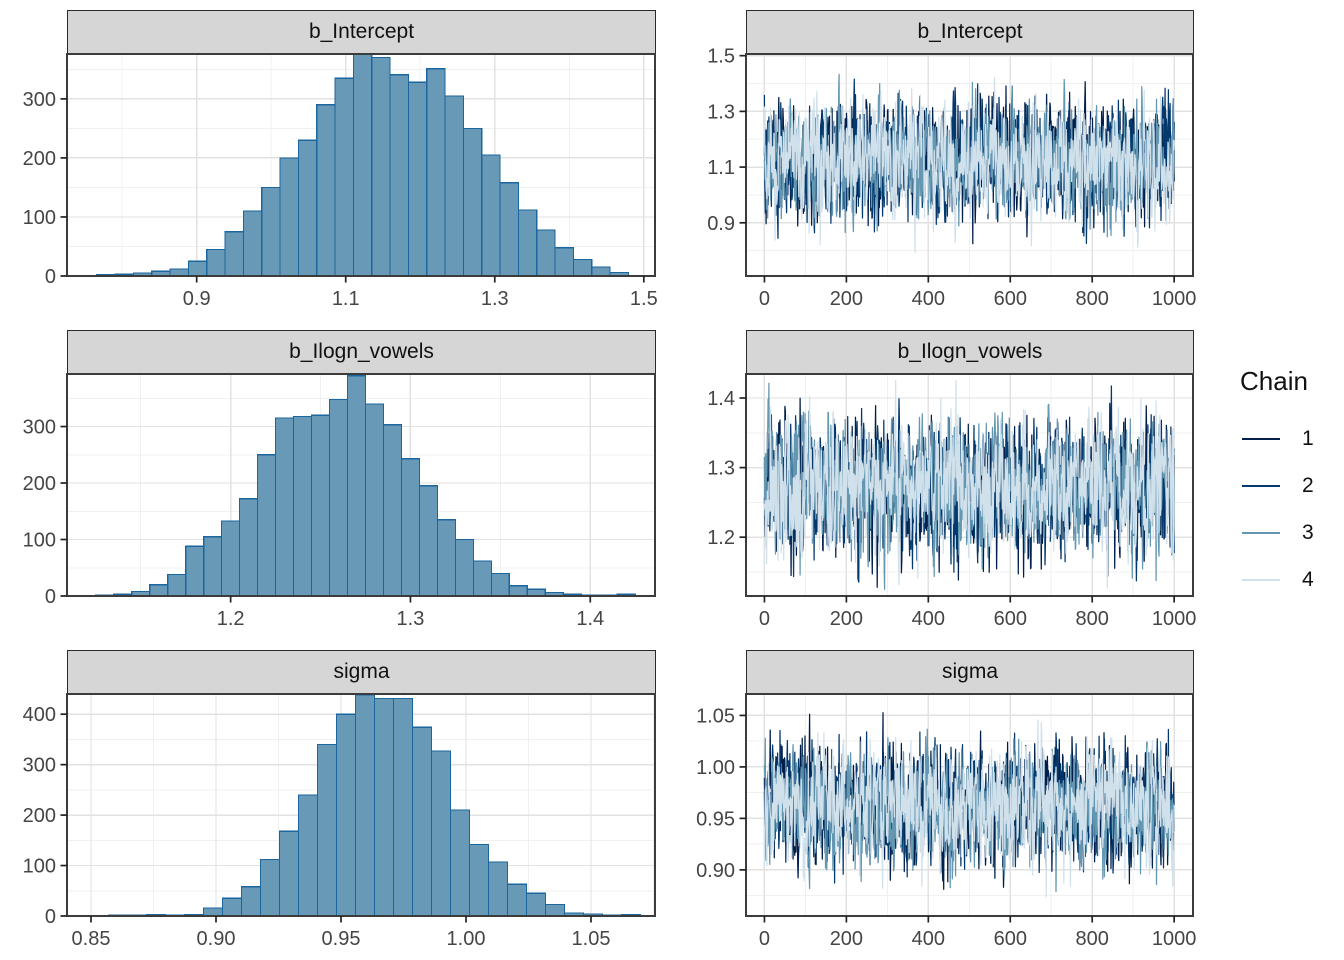 This screenshot has height=960, width=1344. I want to click on svg-text: 0.85, so click(91, 939).